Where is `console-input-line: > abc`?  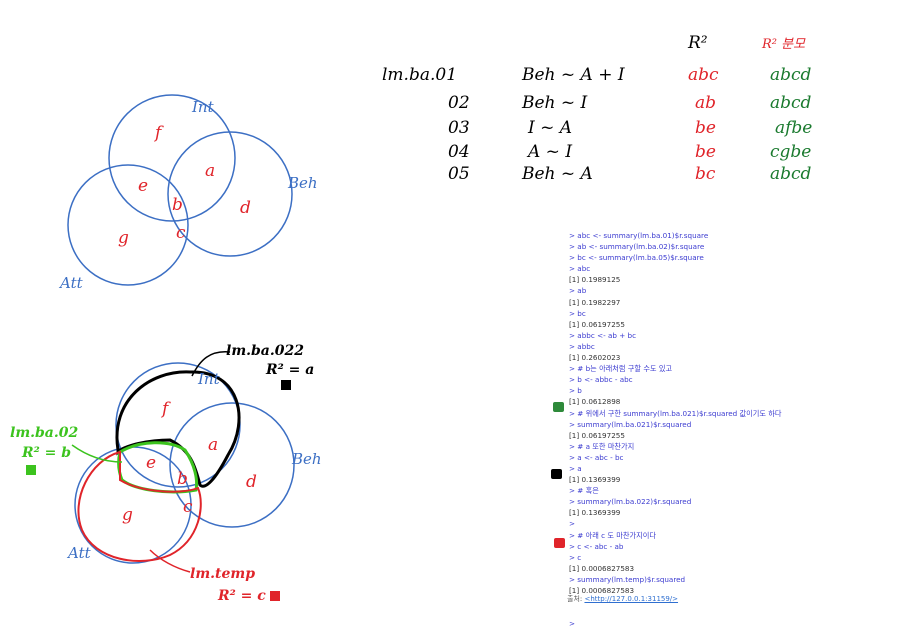 console-input-line: > abc is located at coordinates (580, 269).